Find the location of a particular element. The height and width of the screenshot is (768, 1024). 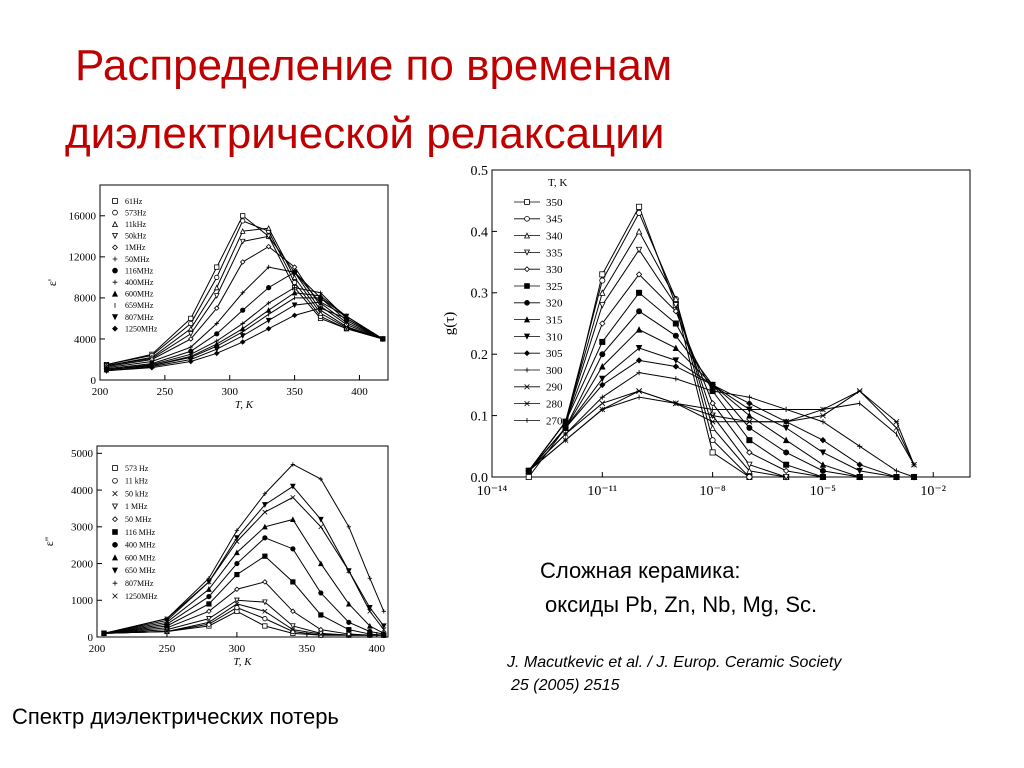

legend-label: 600 MHz is located at coordinates (140, 557).